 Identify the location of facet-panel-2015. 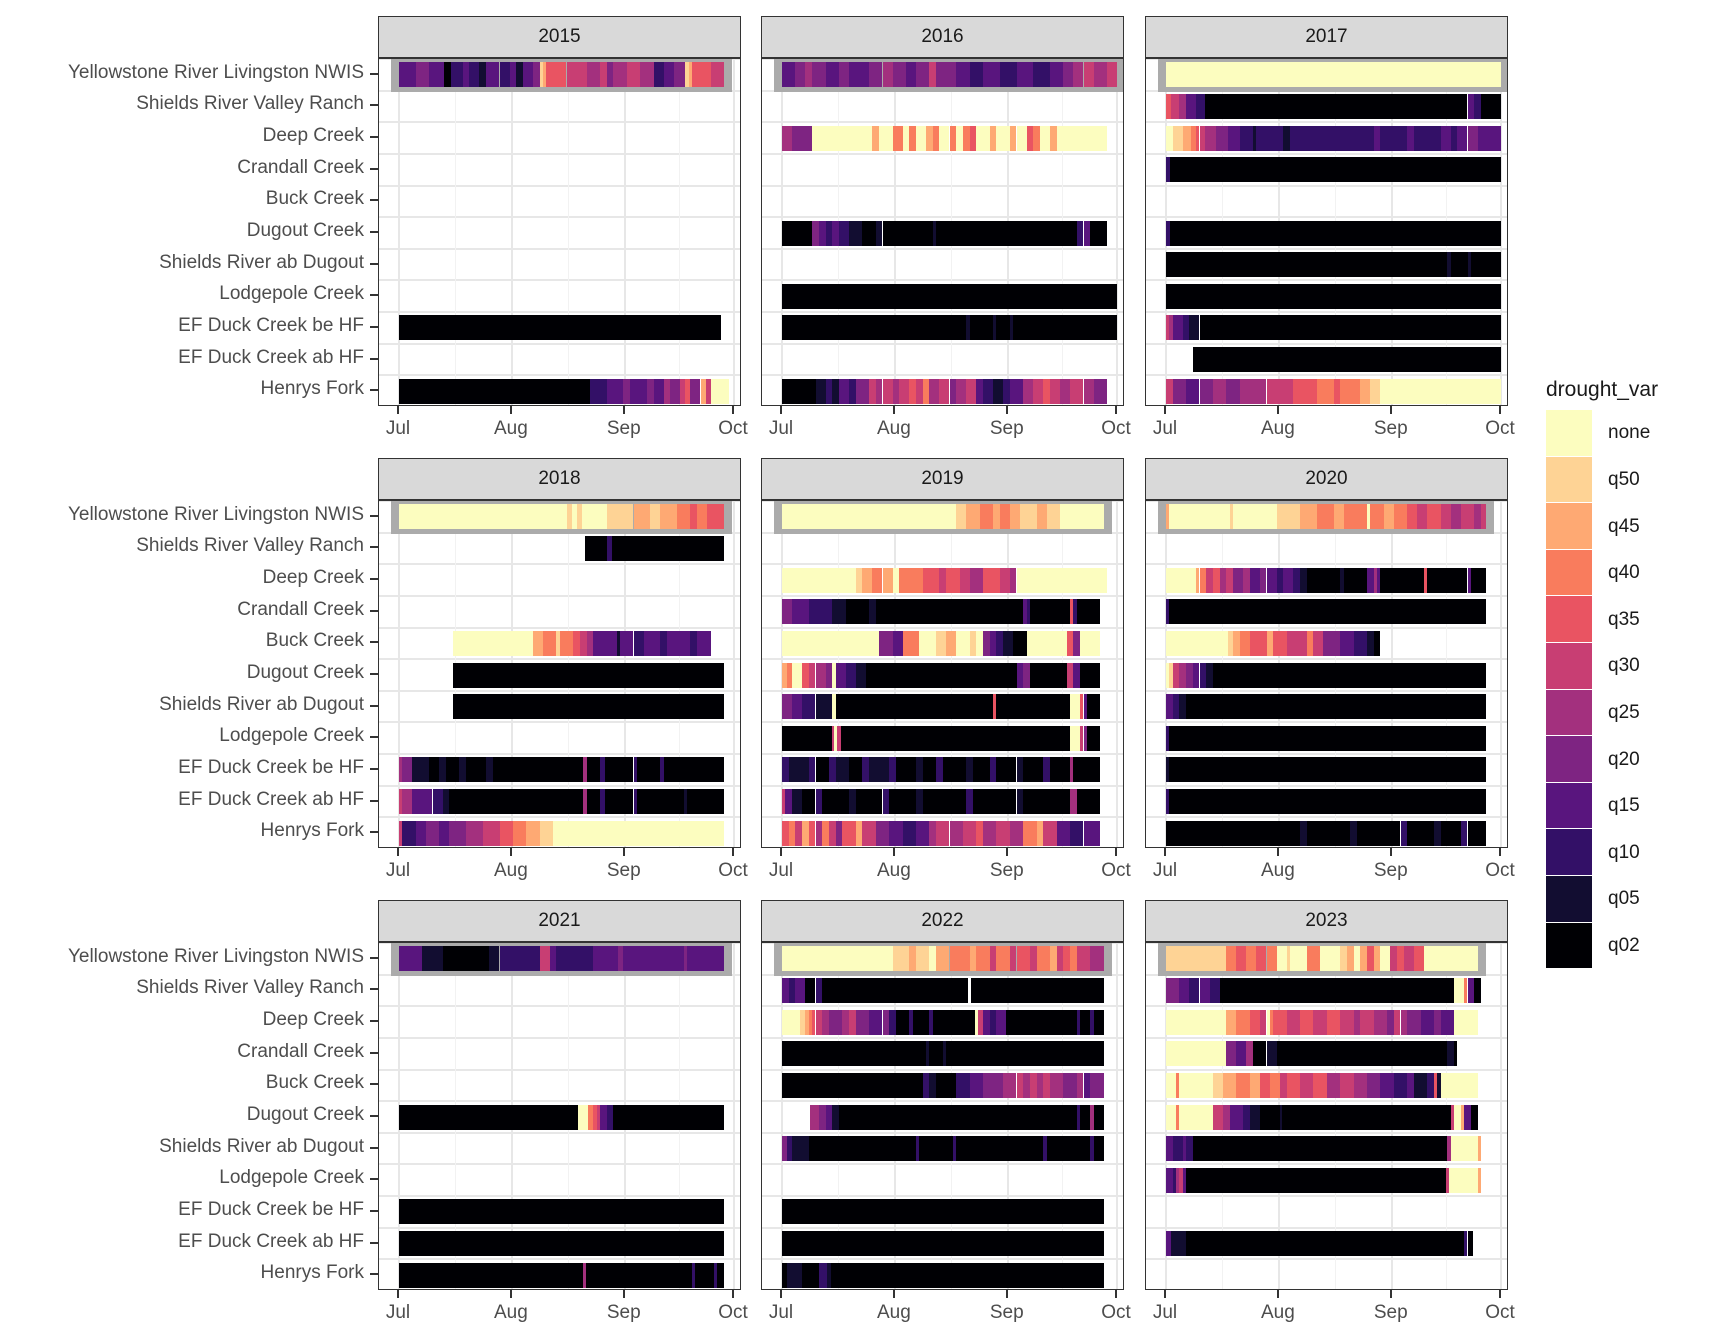
(559, 232).